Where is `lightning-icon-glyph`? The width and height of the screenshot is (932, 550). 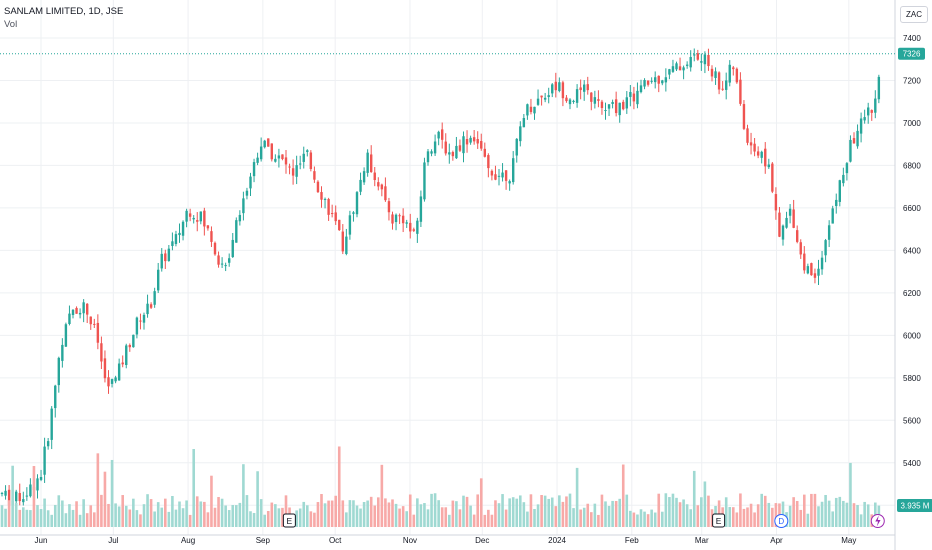
lightning-icon-glyph is located at coordinates (878, 521).